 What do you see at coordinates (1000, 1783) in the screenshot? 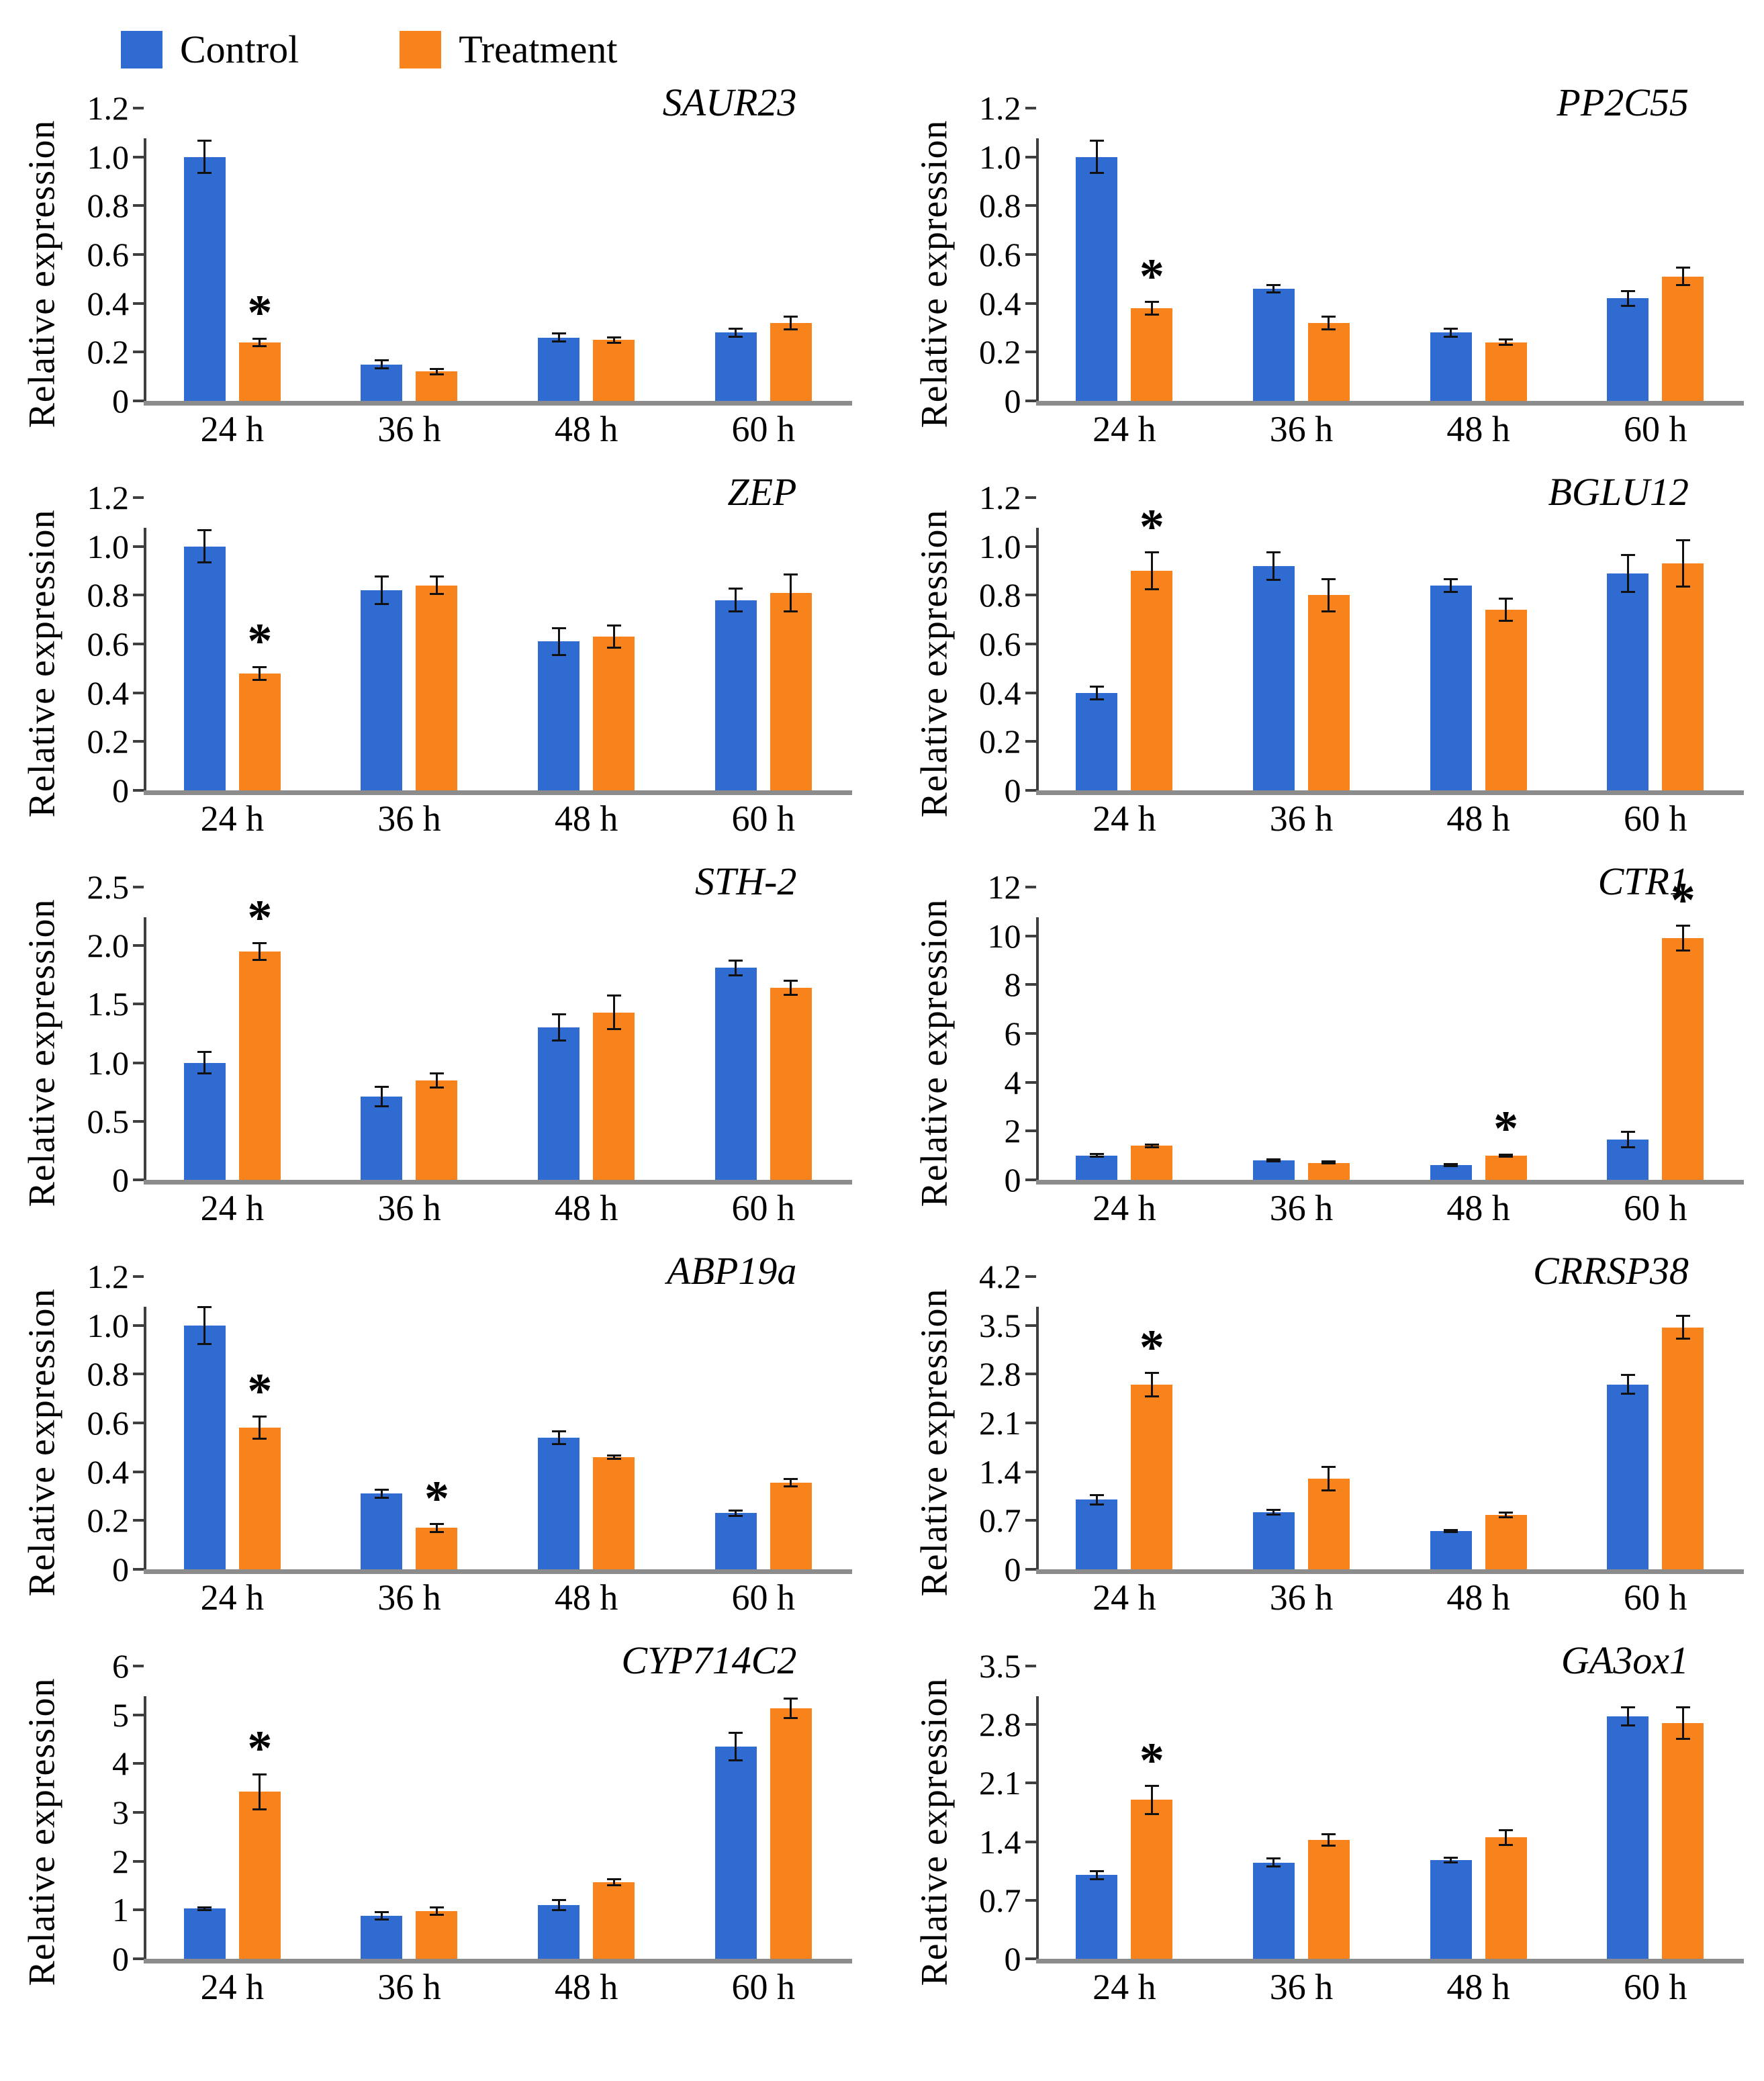
I see `y-tick-label: 2.1` at bounding box center [1000, 1783].